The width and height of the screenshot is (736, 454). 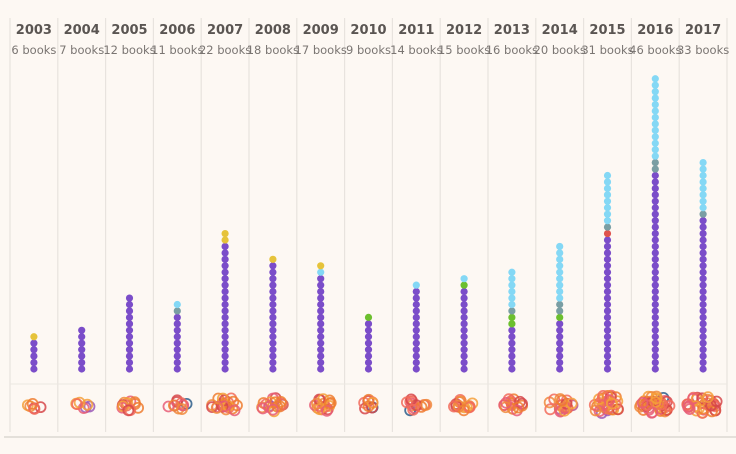 What do you see at coordinates (607, 30) in the screenshot?
I see `year-label: 2015` at bounding box center [607, 30].